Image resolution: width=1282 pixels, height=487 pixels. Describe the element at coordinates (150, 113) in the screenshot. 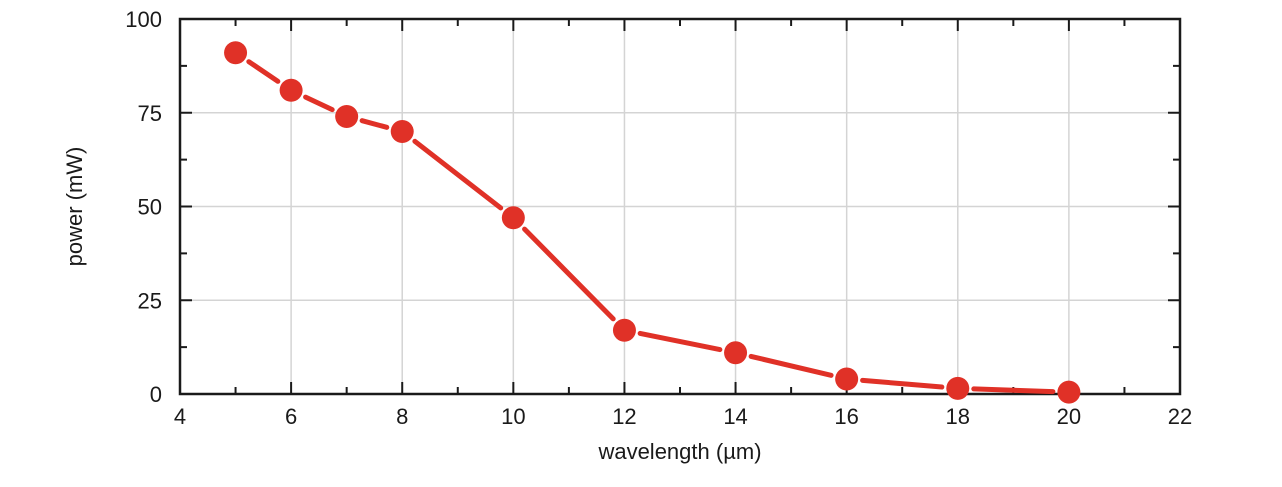

I see `y-tick-label: 75` at that location.